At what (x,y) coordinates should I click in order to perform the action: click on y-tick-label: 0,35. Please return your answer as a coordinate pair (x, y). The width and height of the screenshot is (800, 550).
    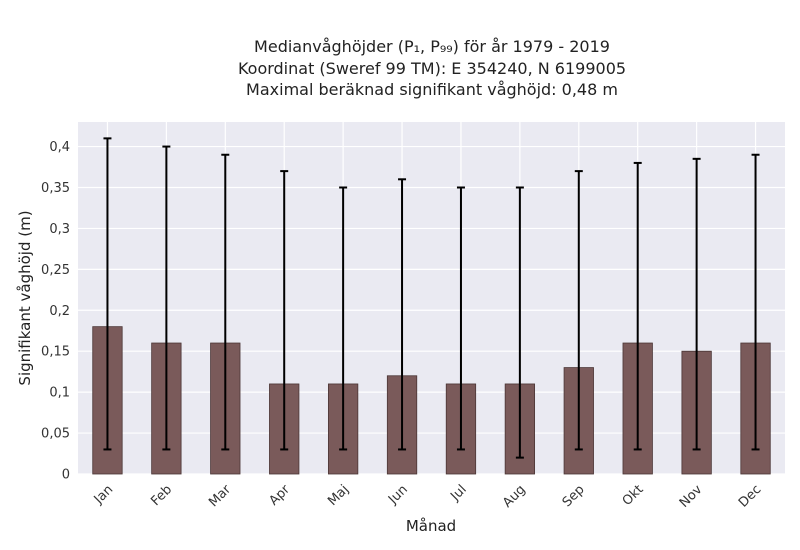
    Looking at the image, I should click on (55, 188).